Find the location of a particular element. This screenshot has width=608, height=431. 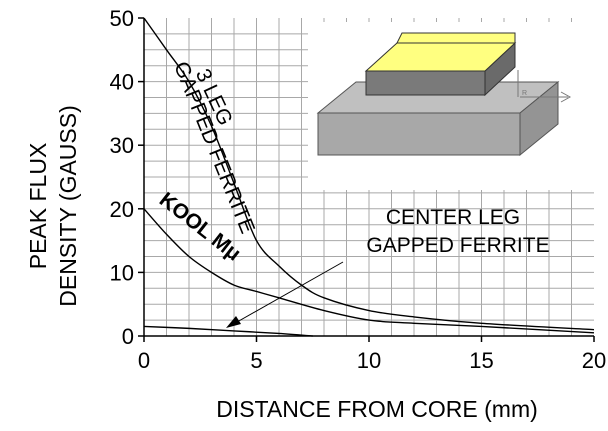

series-center-leg-ferrite is located at coordinates (228, 331).